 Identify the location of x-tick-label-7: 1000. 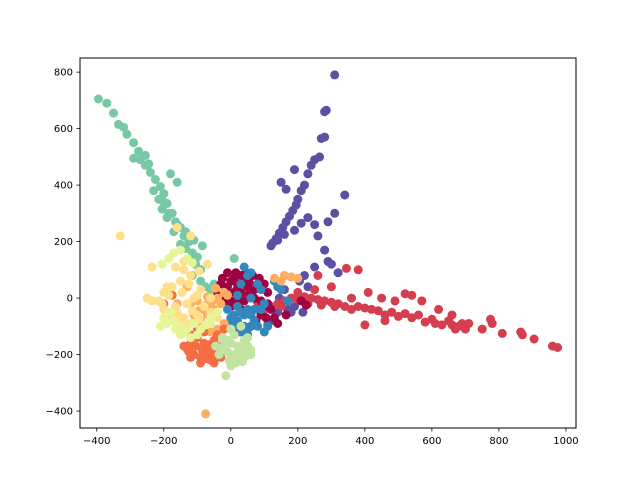
(565, 441).